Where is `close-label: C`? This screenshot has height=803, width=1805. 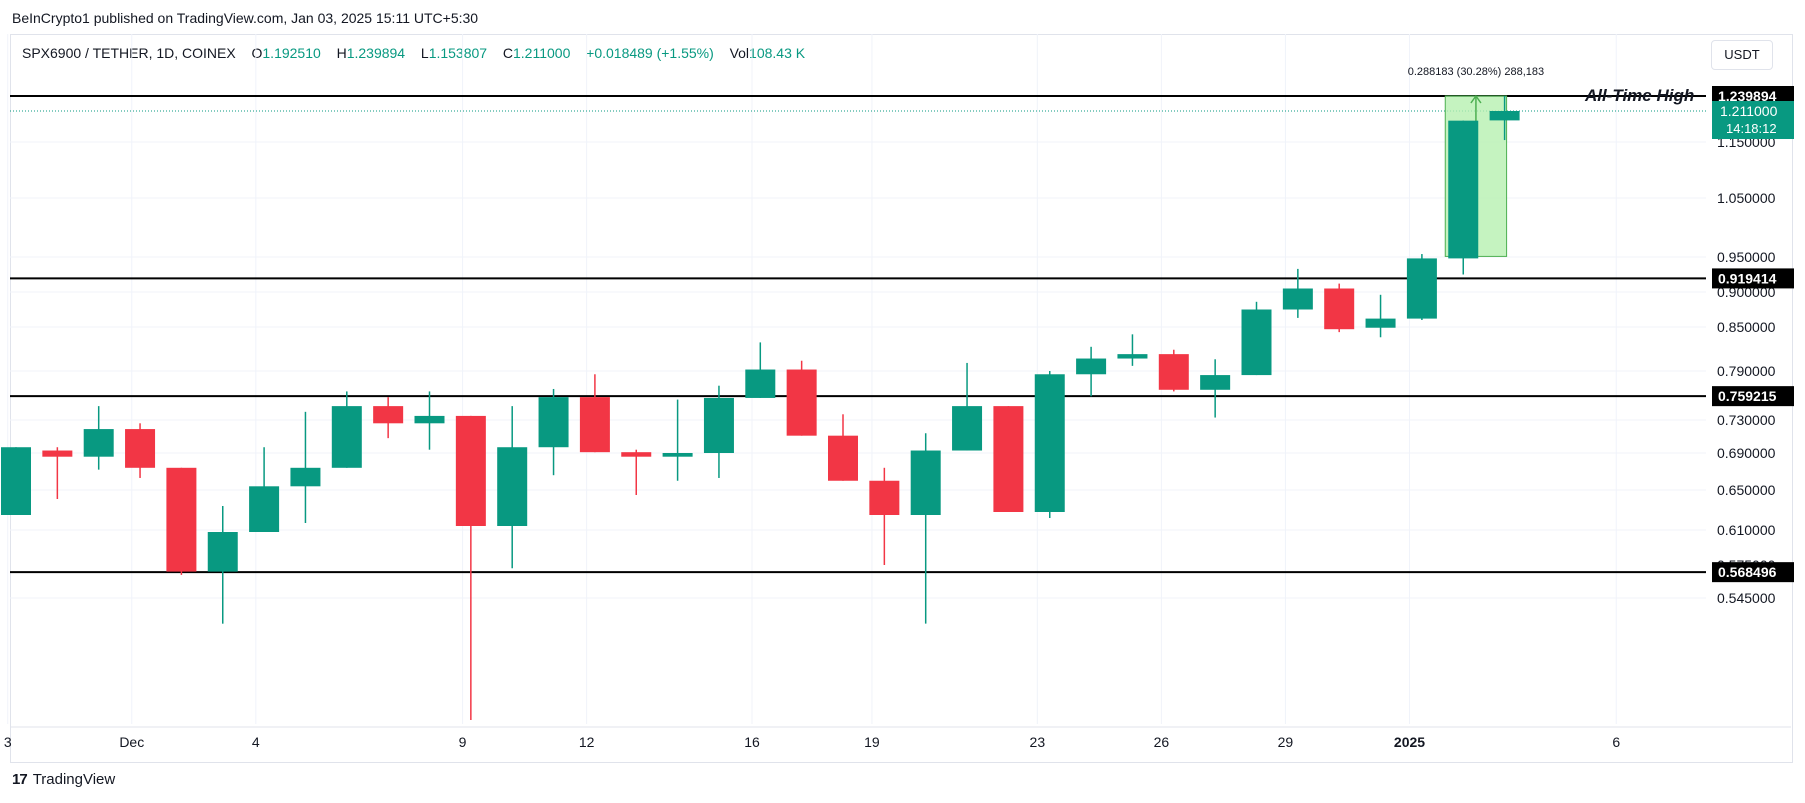 close-label: C is located at coordinates (507, 53).